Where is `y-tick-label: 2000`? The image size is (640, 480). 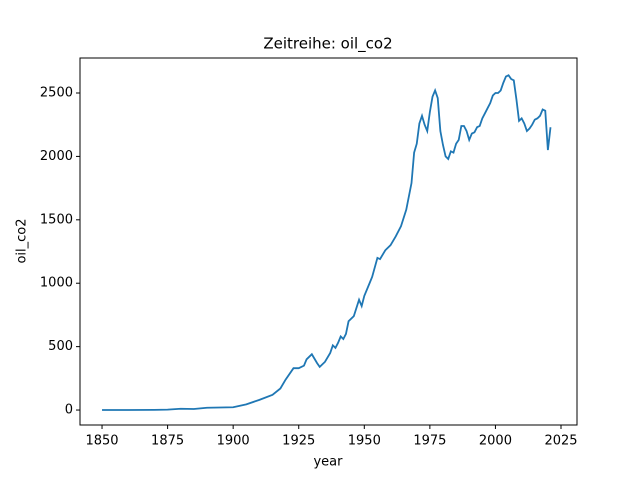
y-tick-label: 2000 is located at coordinates (56, 156).